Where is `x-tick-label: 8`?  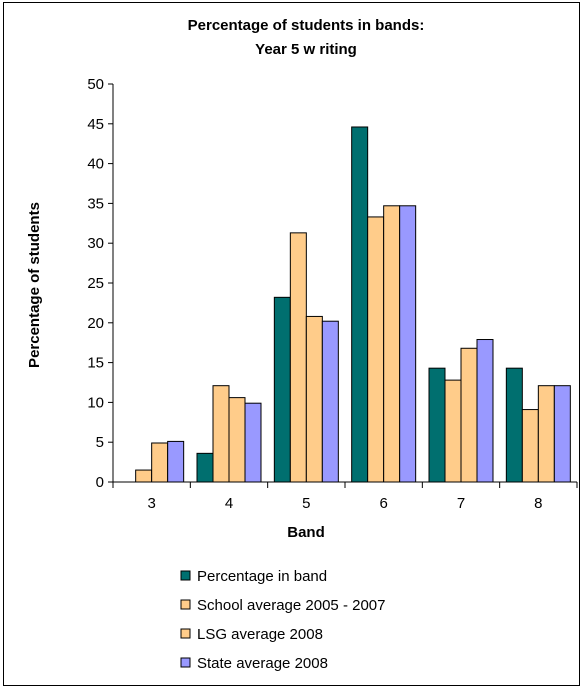
x-tick-label: 8 is located at coordinates (538, 503).